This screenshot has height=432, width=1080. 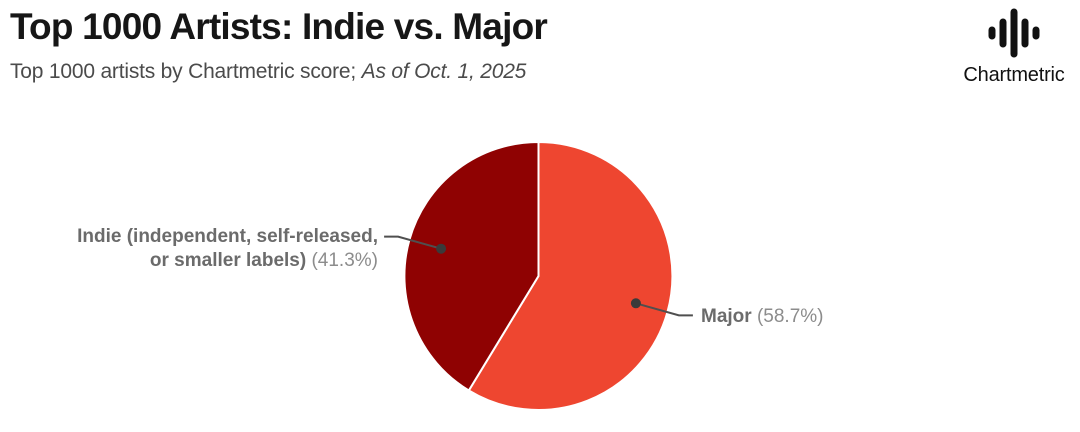 What do you see at coordinates (344, 260) in the screenshot?
I see `slice-pct-indie: (41.3%)` at bounding box center [344, 260].